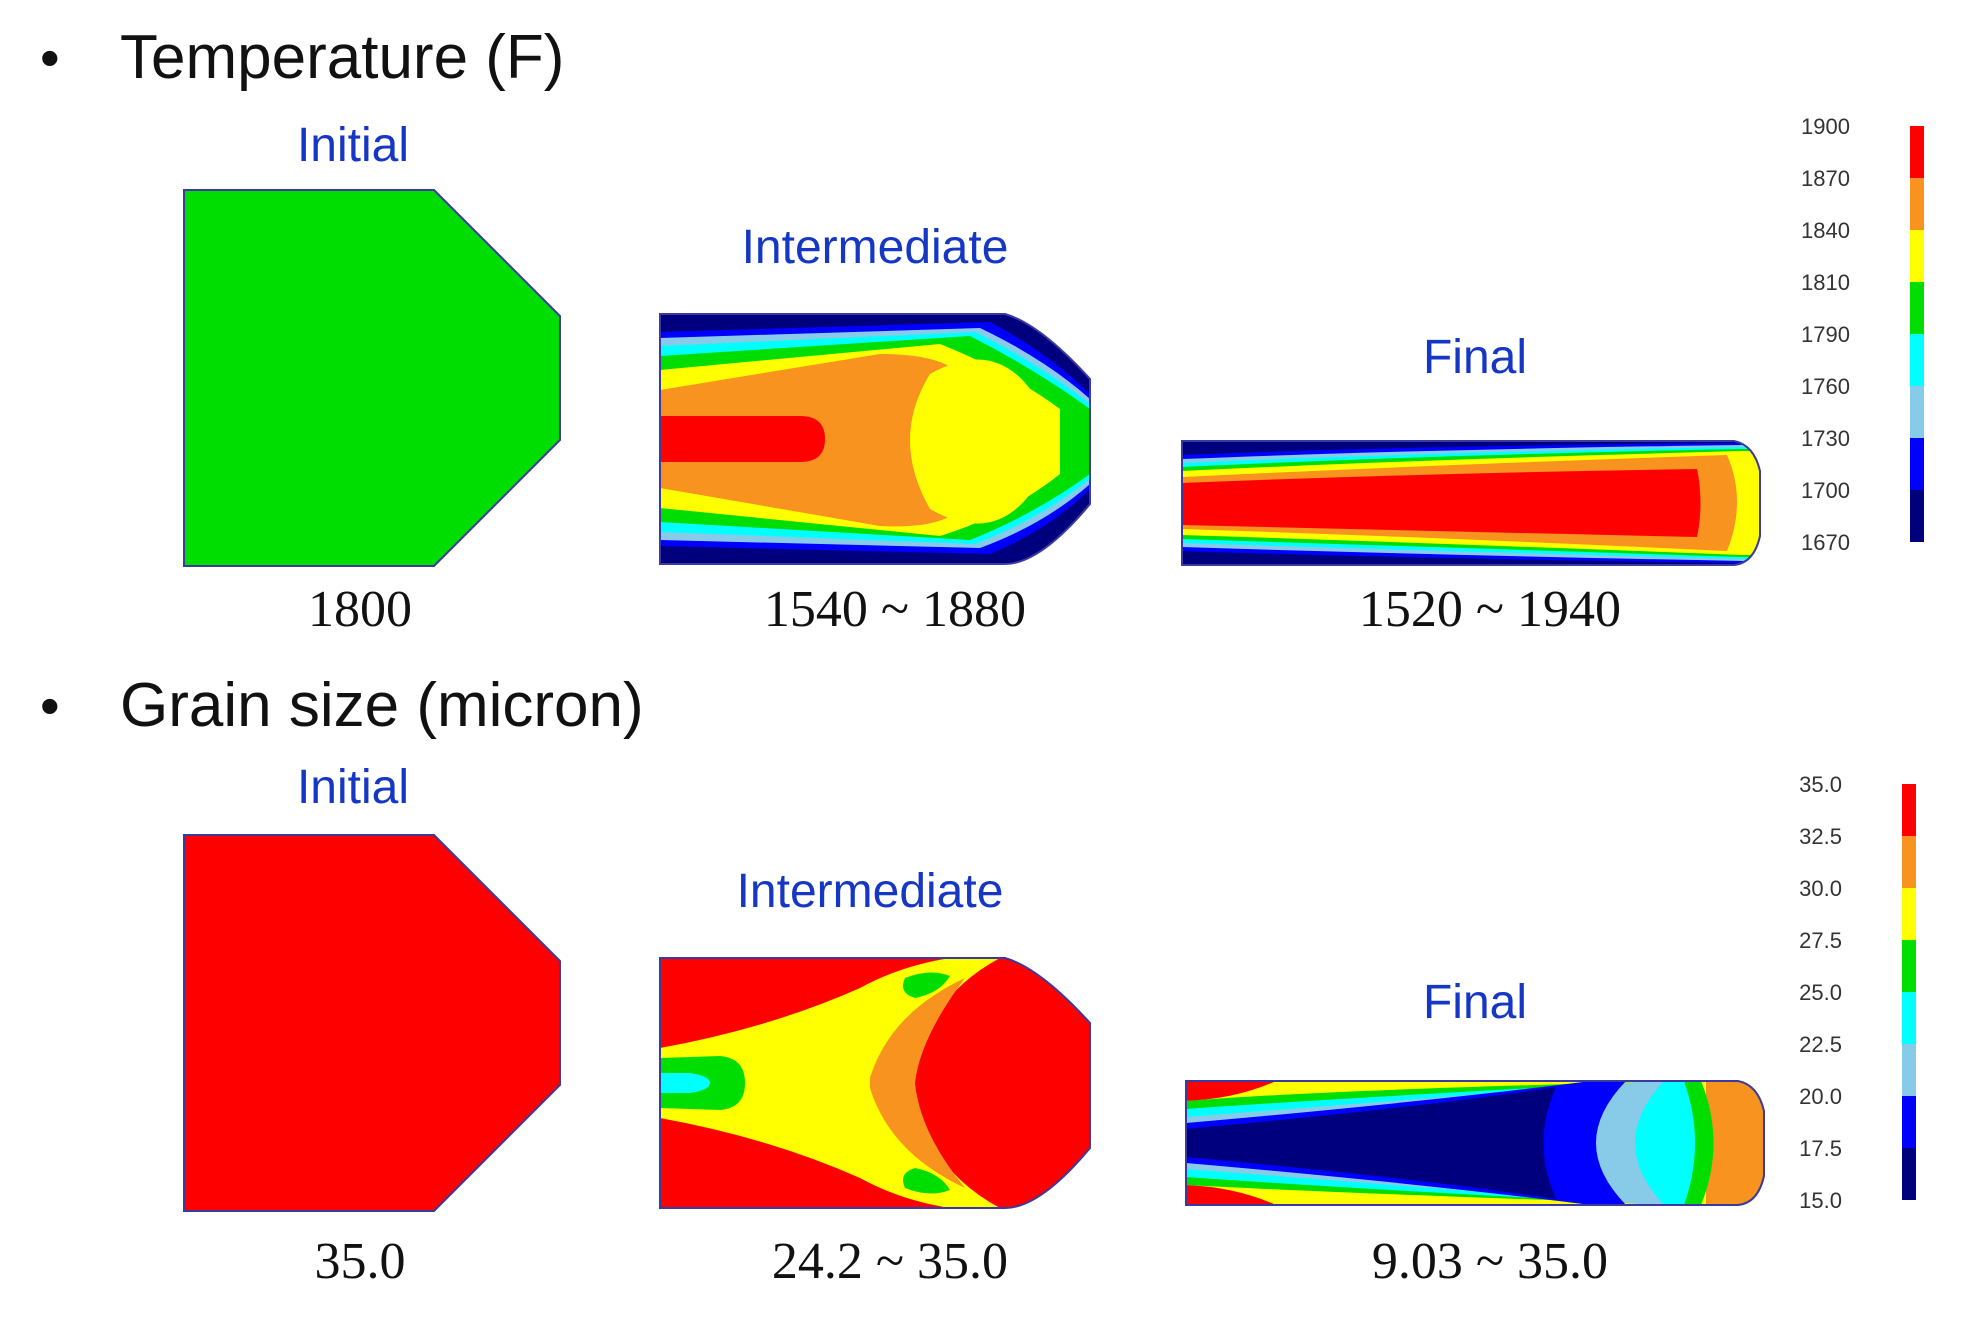 This screenshot has height=1323, width=1986. I want to click on grain-initial-label: Initial, so click(353, 787).